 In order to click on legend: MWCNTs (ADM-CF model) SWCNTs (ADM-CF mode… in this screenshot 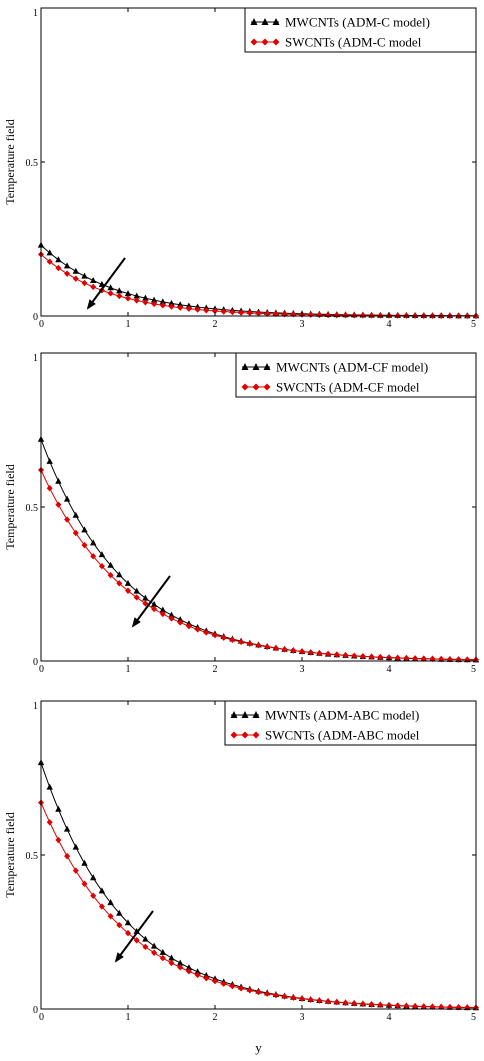, I will do `click(356, 375)`.